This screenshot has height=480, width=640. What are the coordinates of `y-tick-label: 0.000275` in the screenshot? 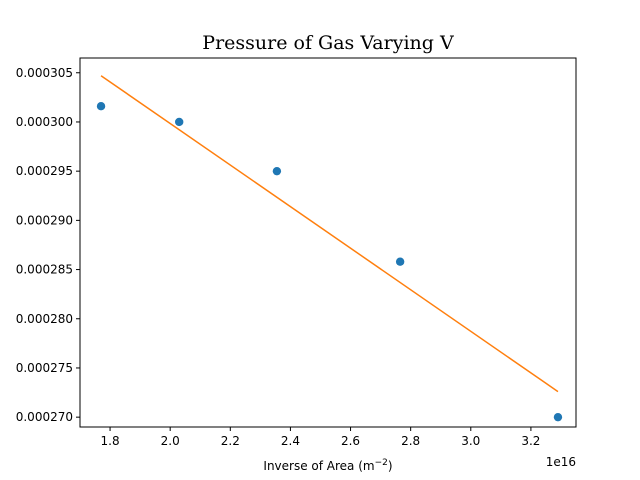 It's located at (44, 368).